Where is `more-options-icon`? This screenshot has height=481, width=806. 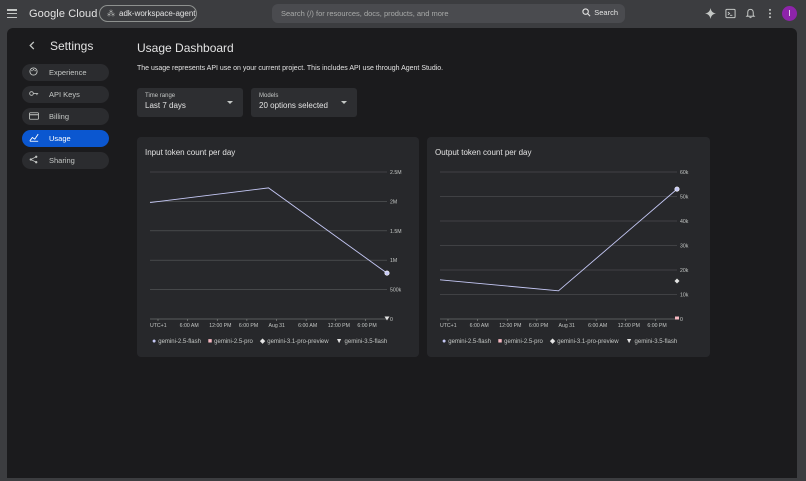
more-options-icon is located at coordinates (770, 13).